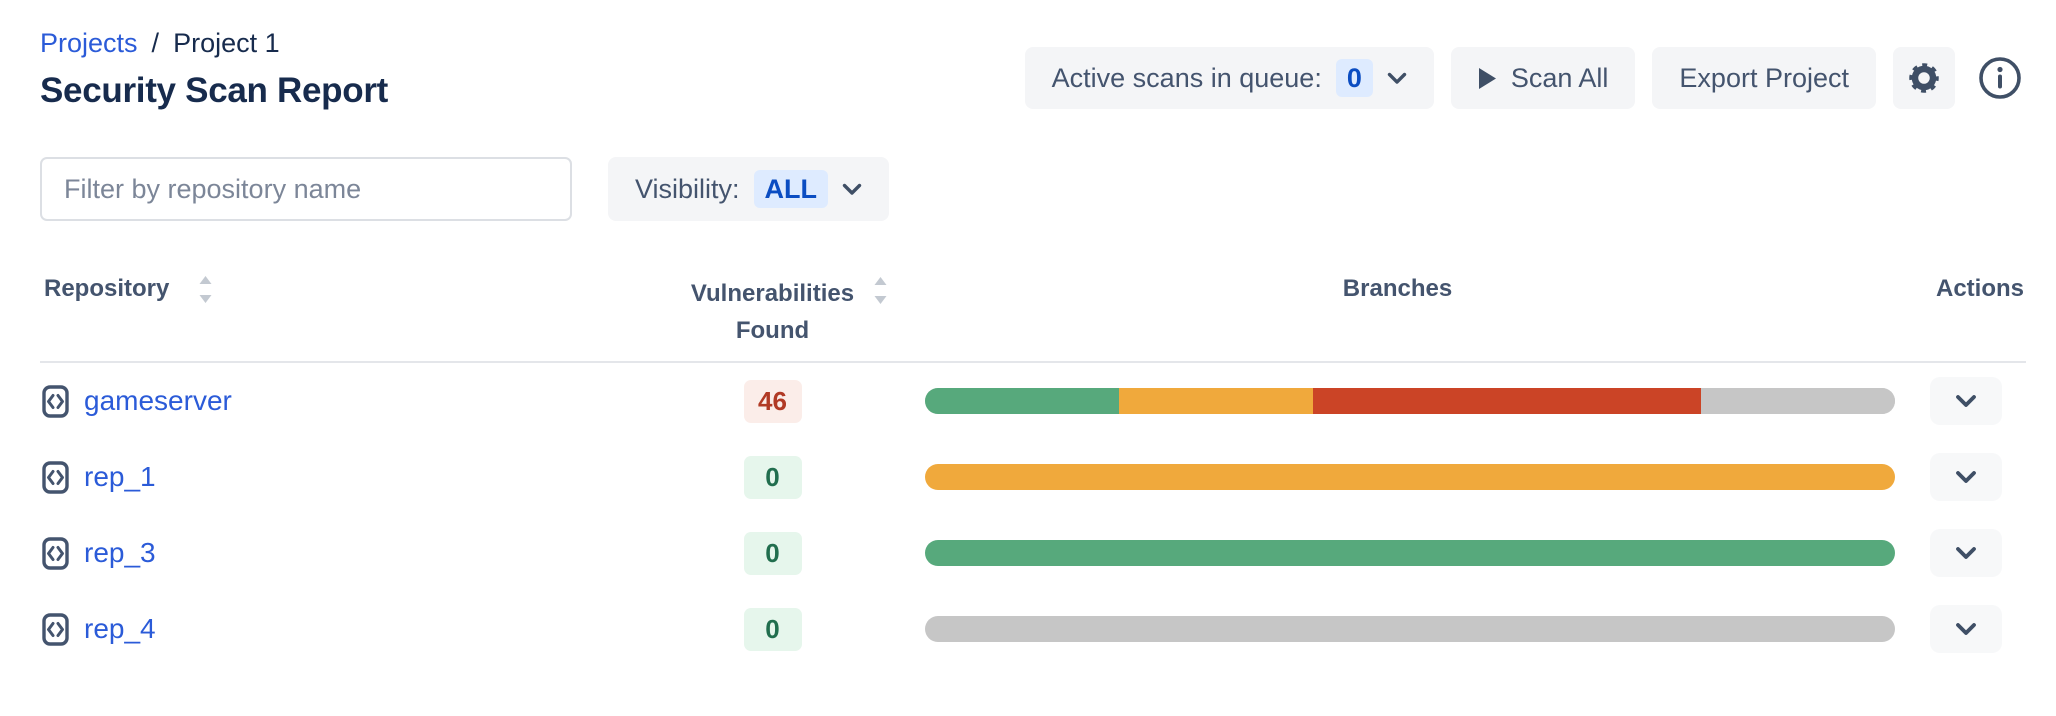  I want to click on breadcrumb-projects-link: Projects, so click(89, 43).